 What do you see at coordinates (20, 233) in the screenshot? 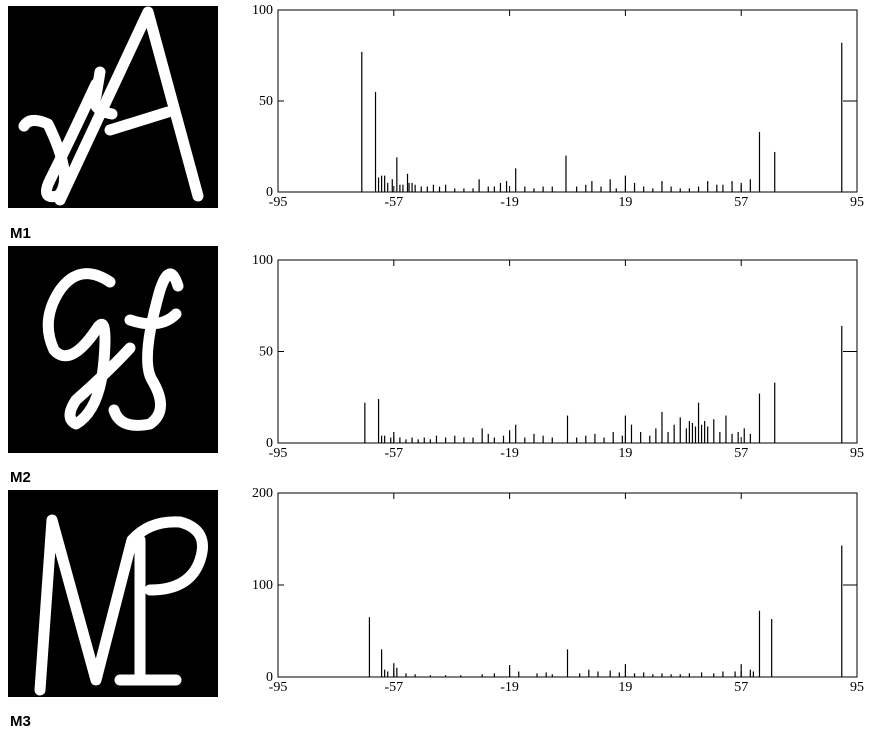
I see `panel-label: M1` at bounding box center [20, 233].